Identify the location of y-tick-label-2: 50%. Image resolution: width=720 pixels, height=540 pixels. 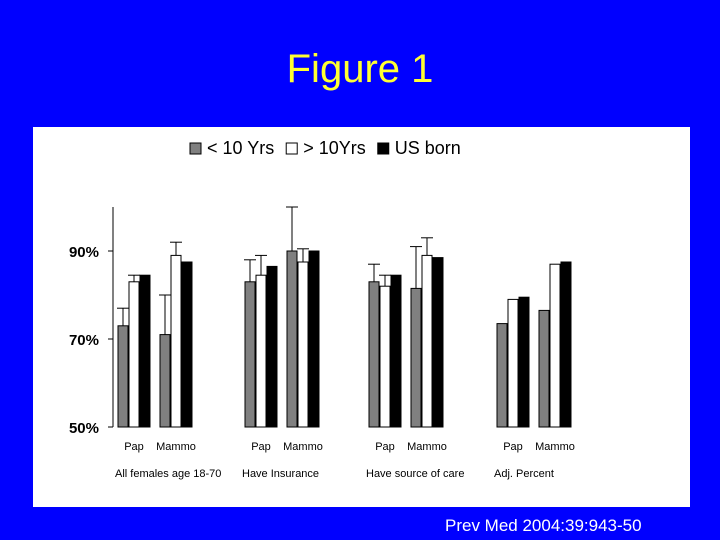
(84, 428).